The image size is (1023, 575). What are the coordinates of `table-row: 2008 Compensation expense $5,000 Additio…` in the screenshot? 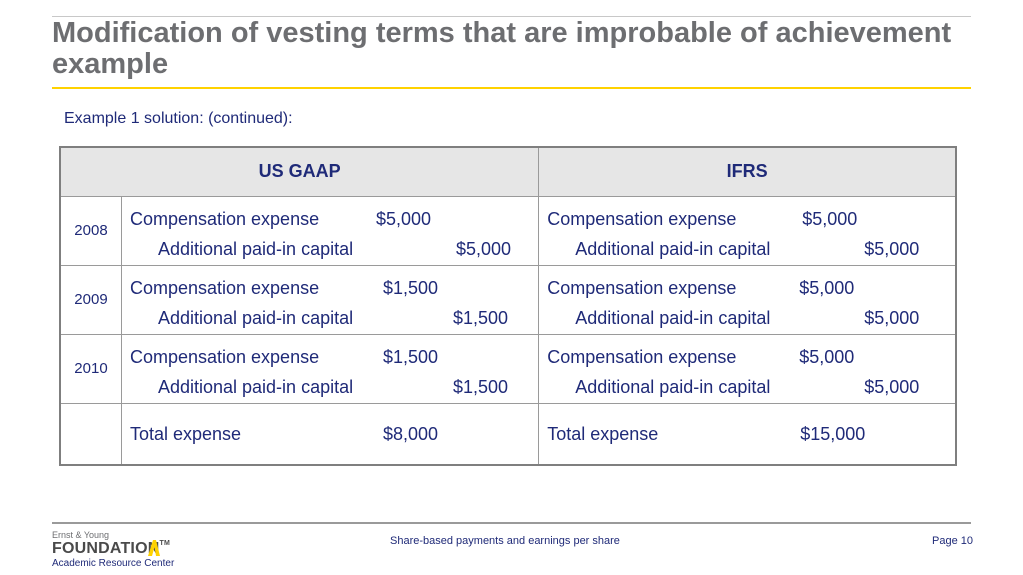 It's located at (508, 230).